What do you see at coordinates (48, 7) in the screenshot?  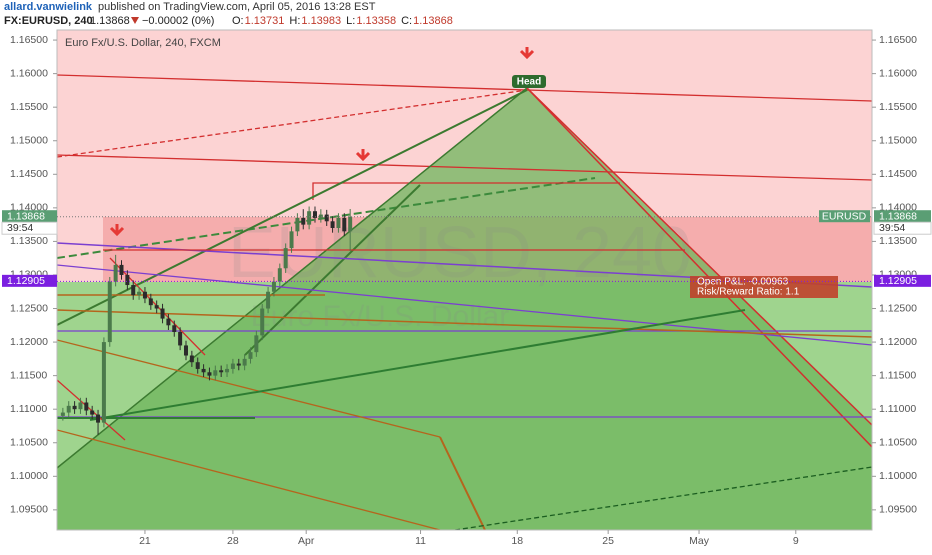 I see `publisher: allard.vanwielink` at bounding box center [48, 7].